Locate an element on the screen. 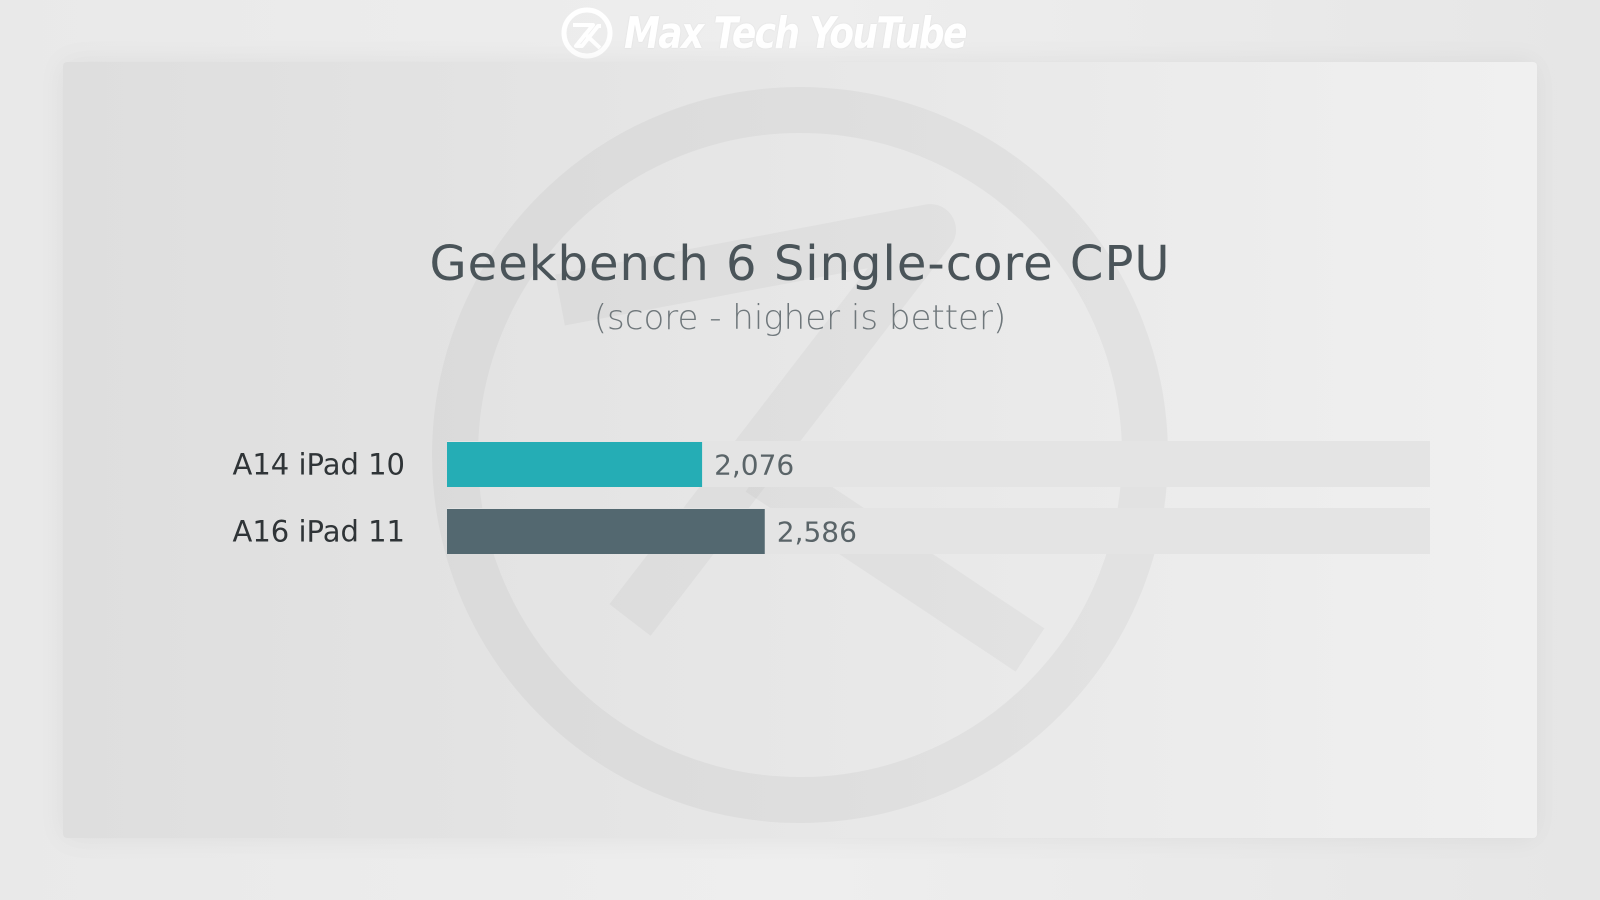  mt-logo-icon is located at coordinates (587, 33).